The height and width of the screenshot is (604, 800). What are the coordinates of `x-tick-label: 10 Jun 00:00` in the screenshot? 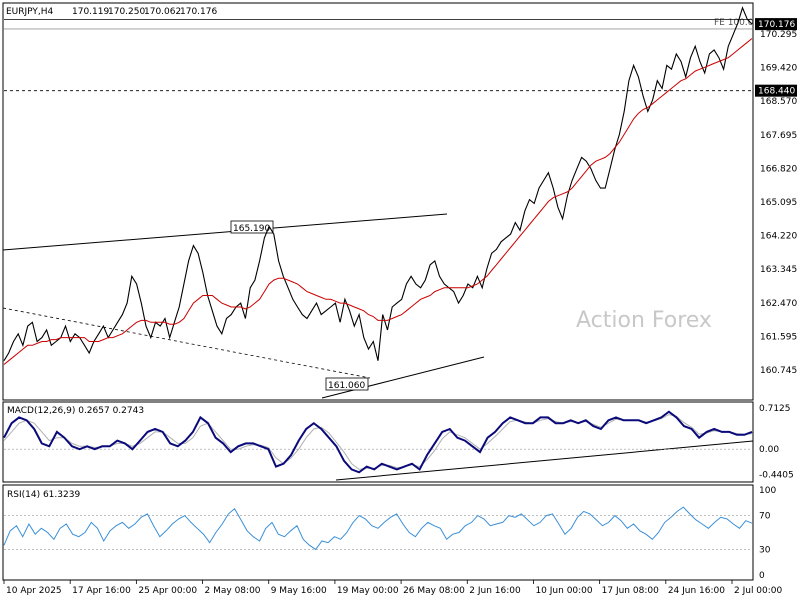 It's located at (563, 591).